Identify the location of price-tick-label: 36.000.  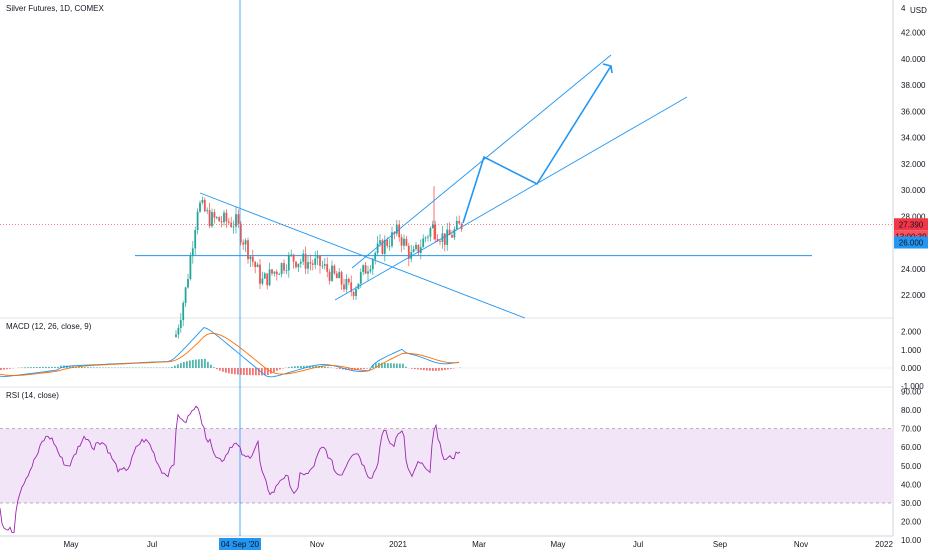
(913, 111).